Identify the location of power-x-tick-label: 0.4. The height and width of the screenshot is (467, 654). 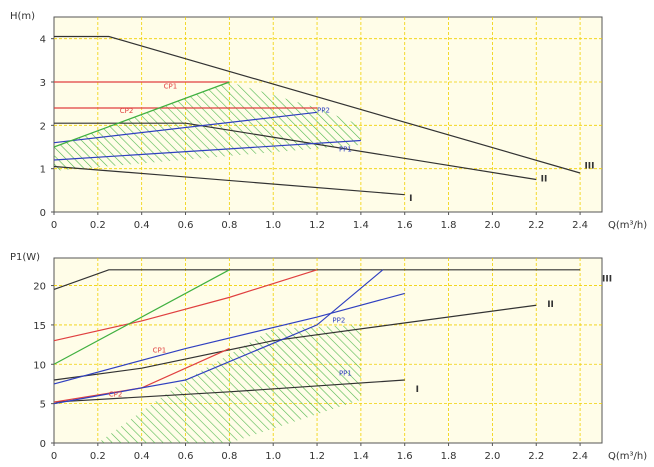
(142, 456).